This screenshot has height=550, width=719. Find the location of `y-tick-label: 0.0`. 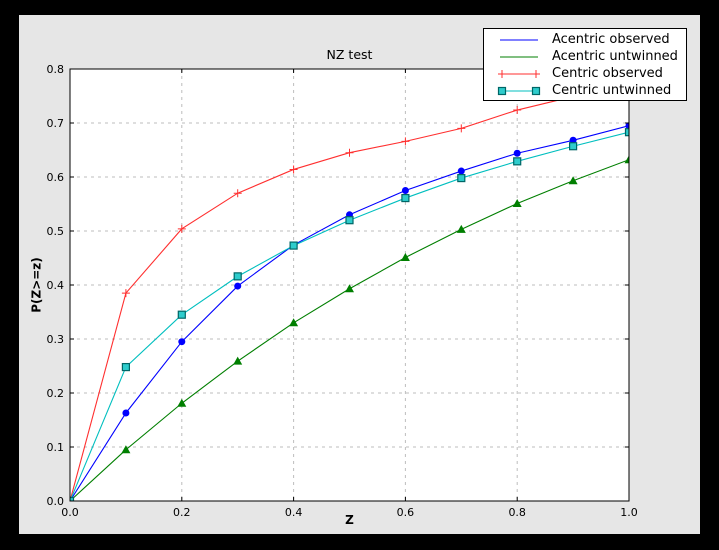

y-tick-label: 0.0 is located at coordinates (56, 501).